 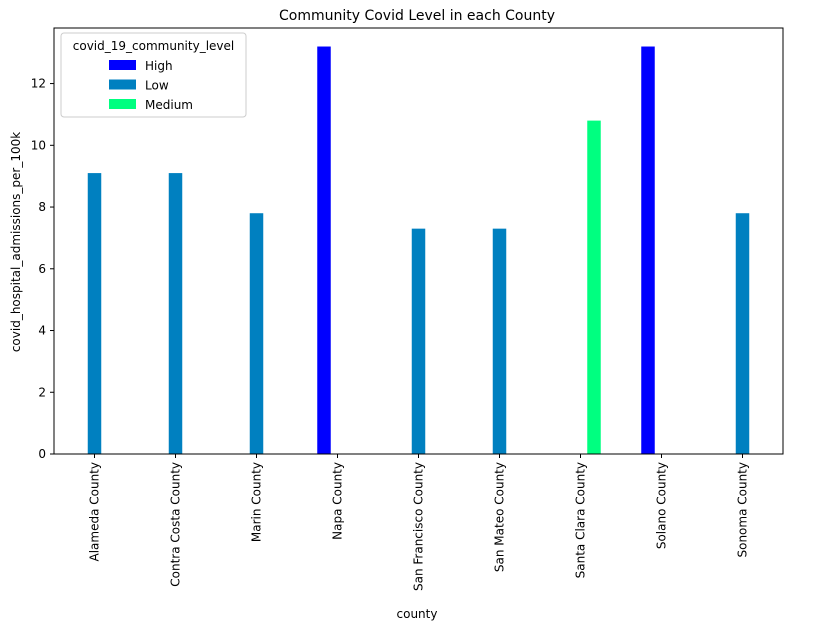 I want to click on x-tick-label: Marin County, so click(x=257, y=502).